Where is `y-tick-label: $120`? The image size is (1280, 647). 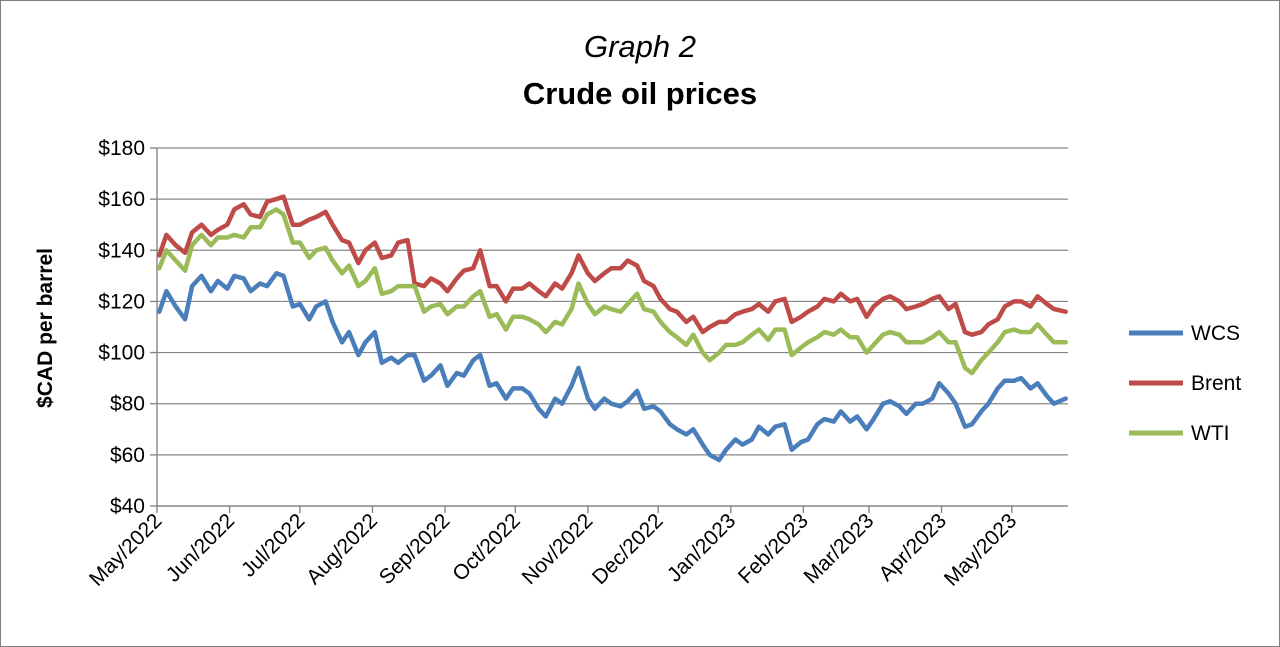
y-tick-label: $120 is located at coordinates (121, 301).